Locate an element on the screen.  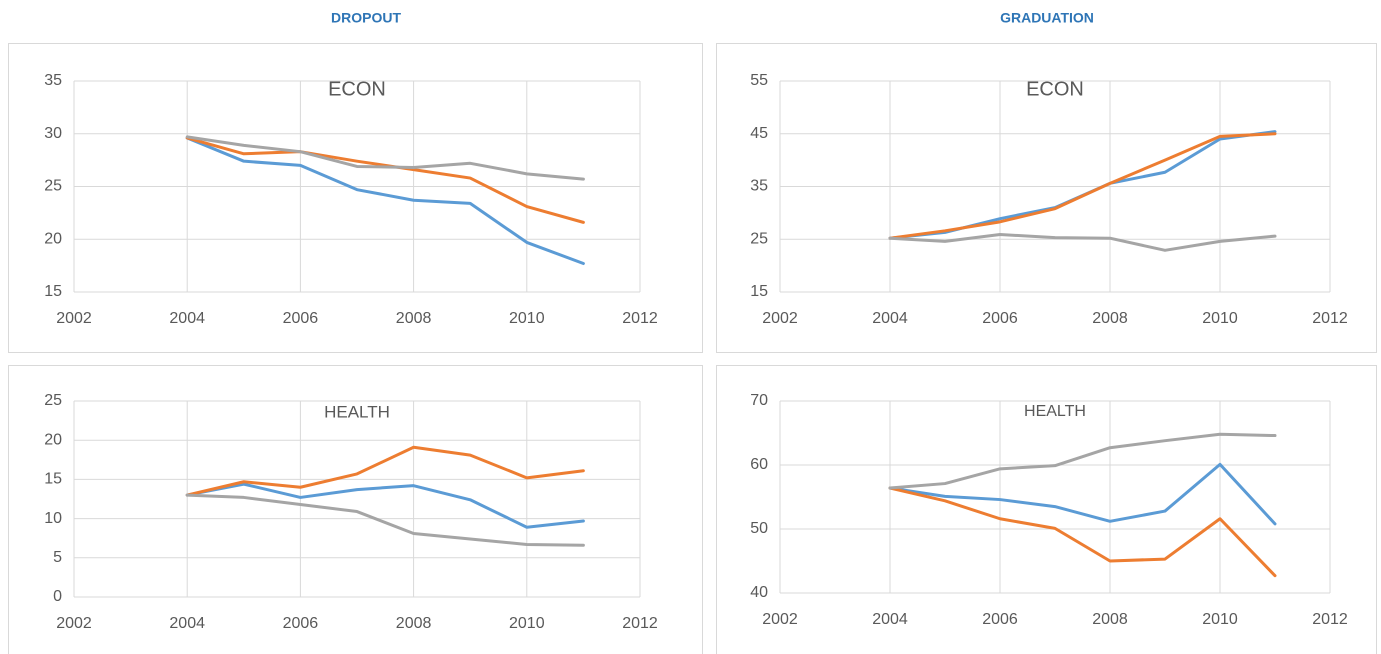
y-tick-label: 45 is located at coordinates (759, 133).